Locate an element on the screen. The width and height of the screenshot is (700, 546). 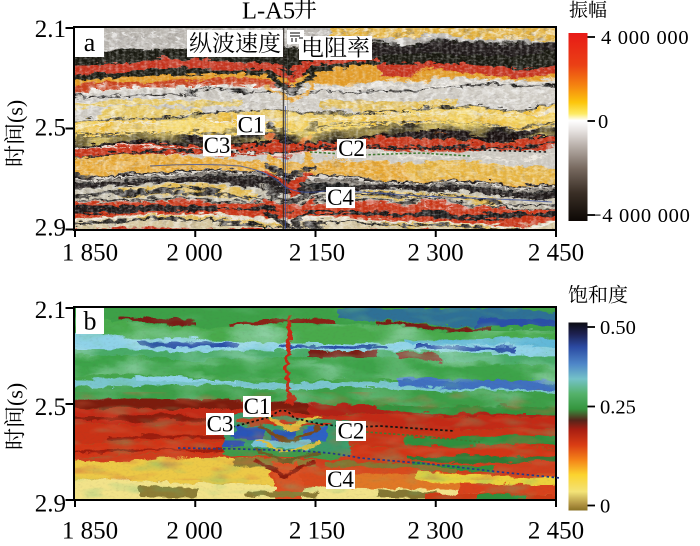
svg-text: 0.50 is located at coordinates (618, 328).